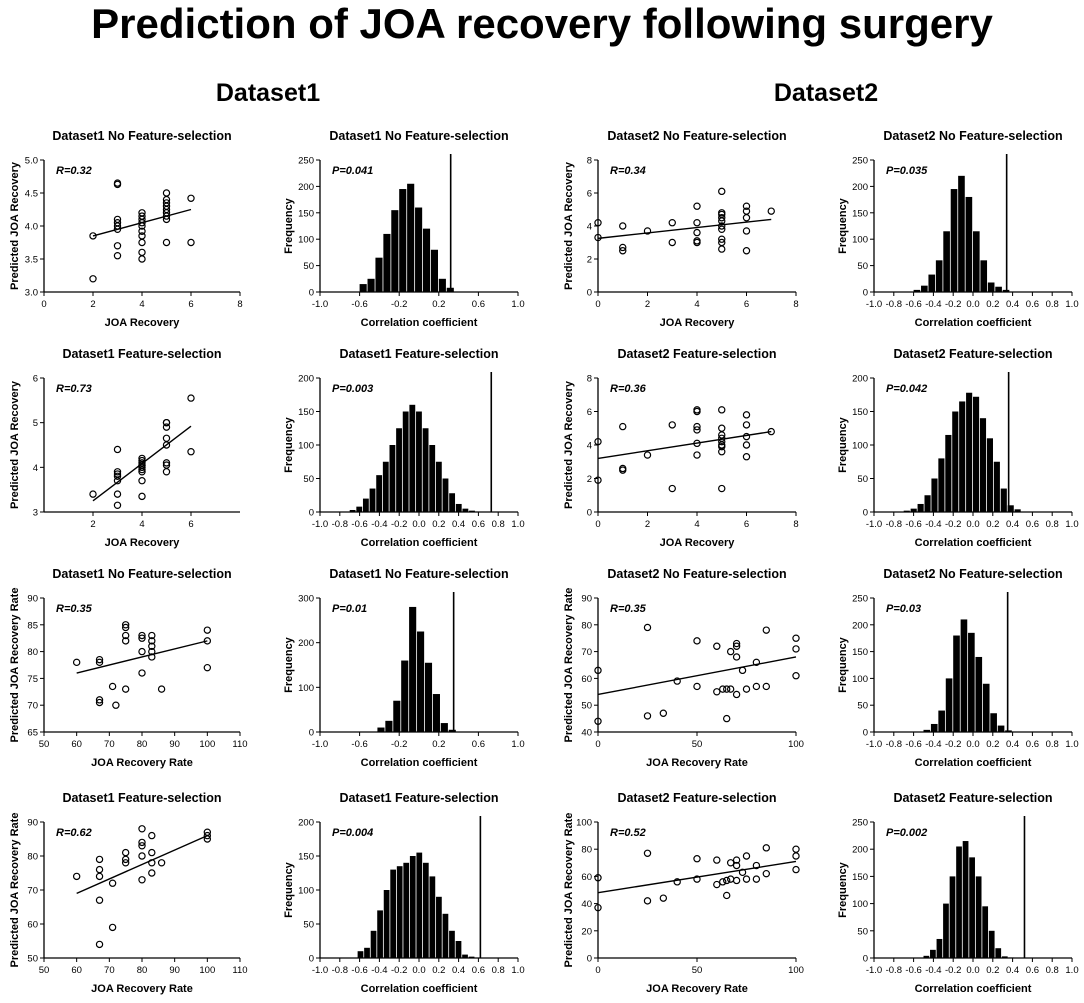 This screenshot has width=1084, height=1003. I want to click on panel-title: Dataset1 Feature-selection, so click(418, 798).